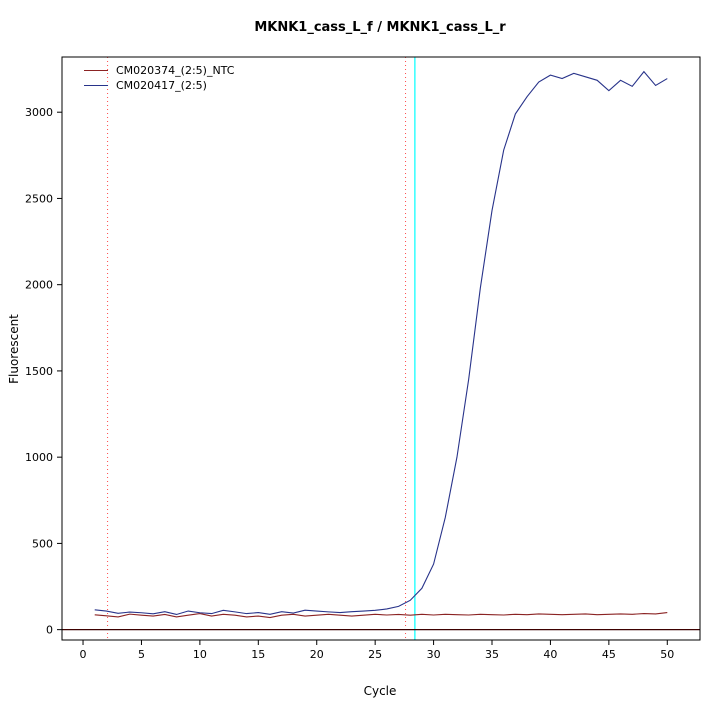  Describe the element at coordinates (96, 85) in the screenshot. I see `legend-line-swatch-sample` at that location.